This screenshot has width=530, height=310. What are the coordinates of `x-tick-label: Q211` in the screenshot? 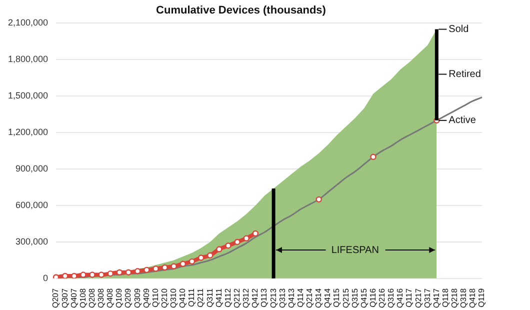 It's located at (201, 298).